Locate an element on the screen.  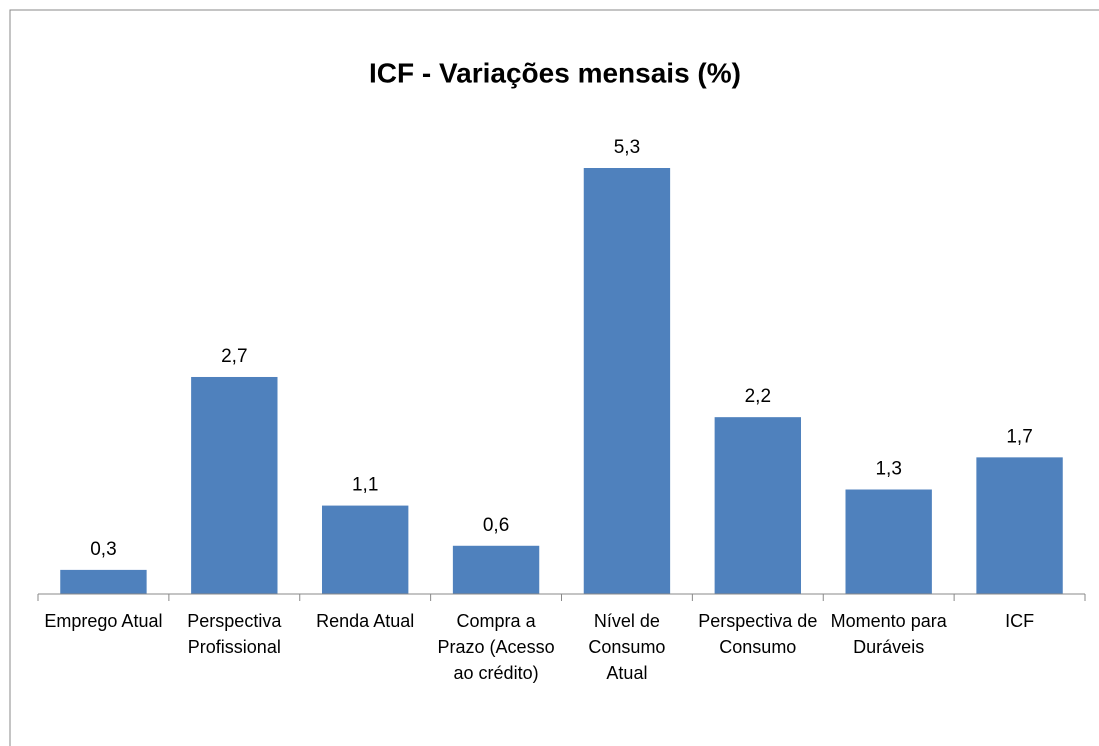
data-label: 5,3 is located at coordinates (627, 147).